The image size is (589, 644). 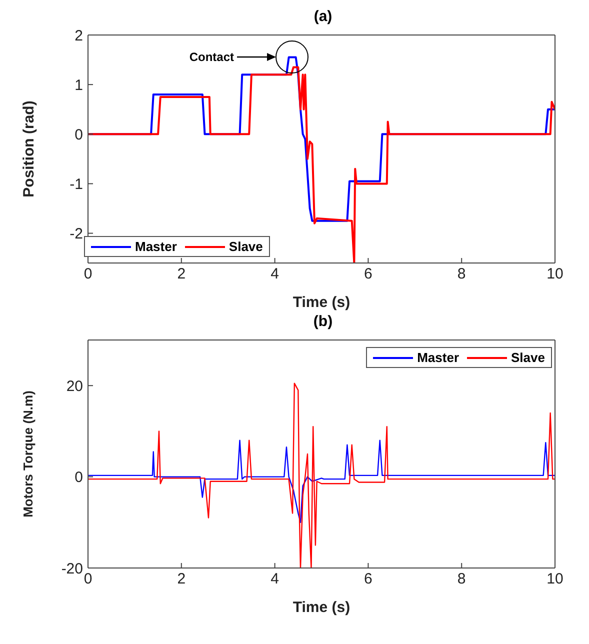 I want to click on y-tick-label: -1, so click(x=76, y=185).